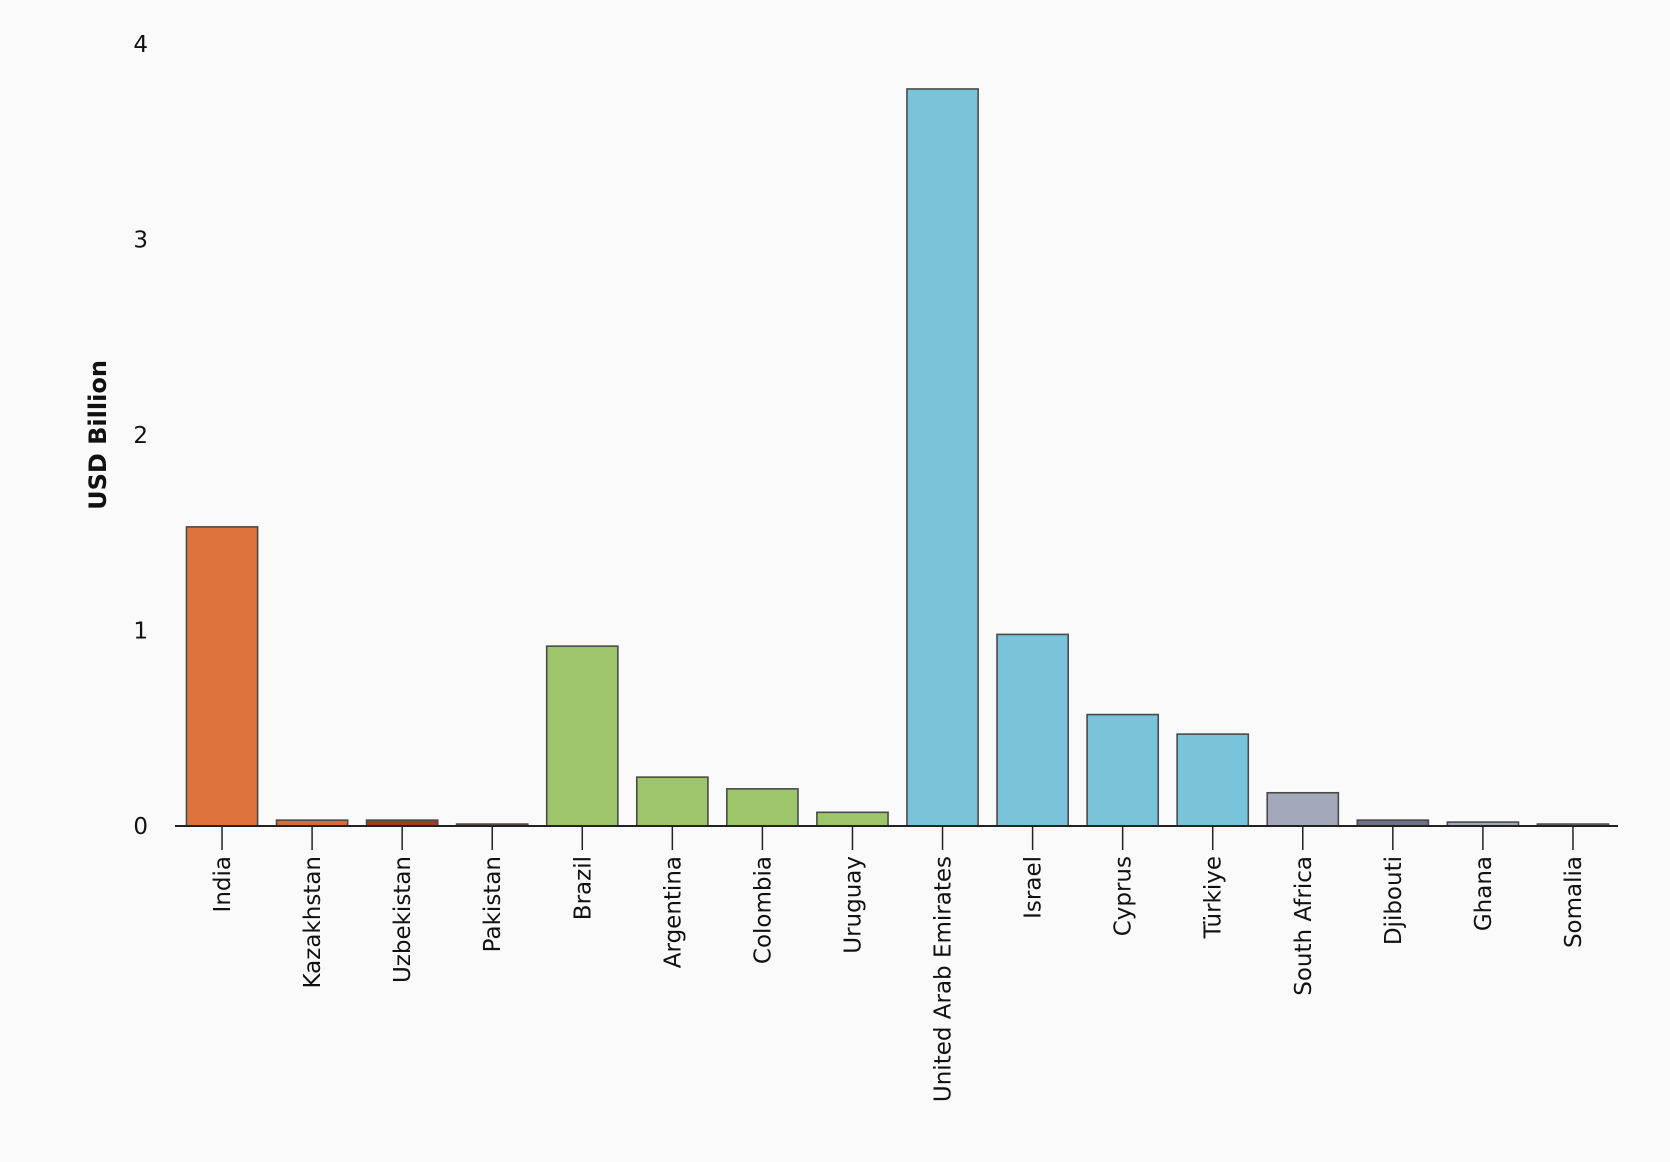 This screenshot has height=1162, width=1670. I want to click on bar-brazil, so click(582, 736).